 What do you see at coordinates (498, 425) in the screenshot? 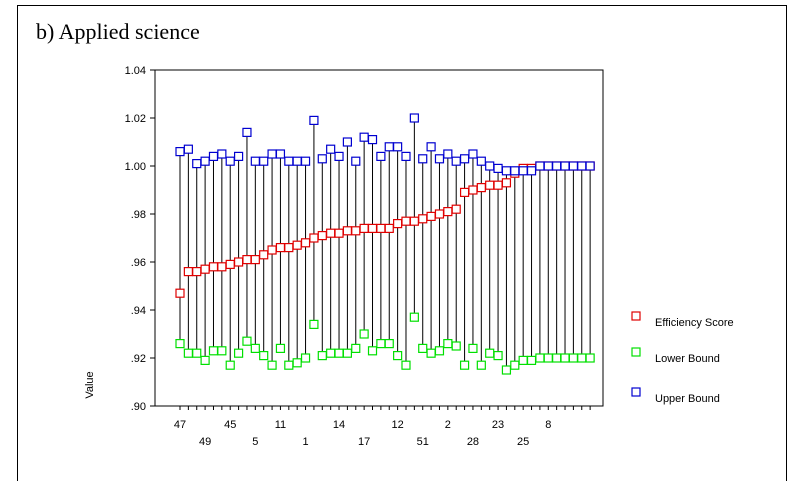
I see `x-tick-label: 23` at bounding box center [498, 425].